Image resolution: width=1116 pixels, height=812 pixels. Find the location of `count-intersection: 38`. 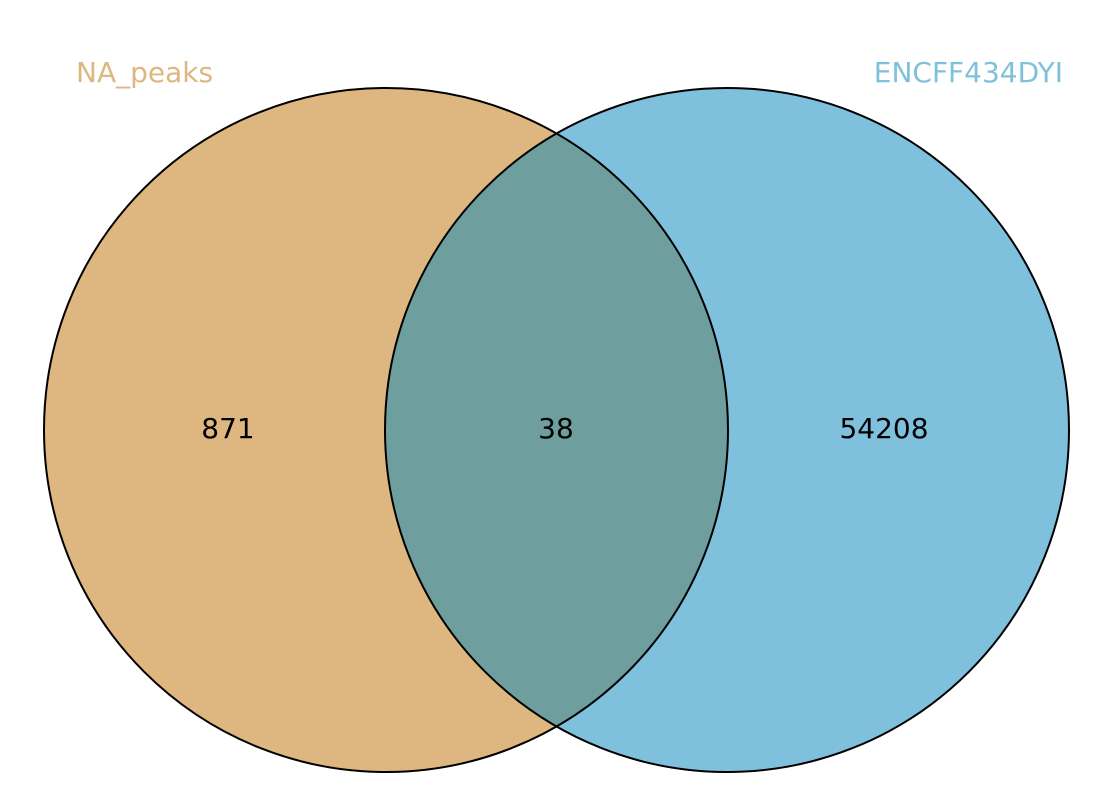

count-intersection: 38 is located at coordinates (556, 428).